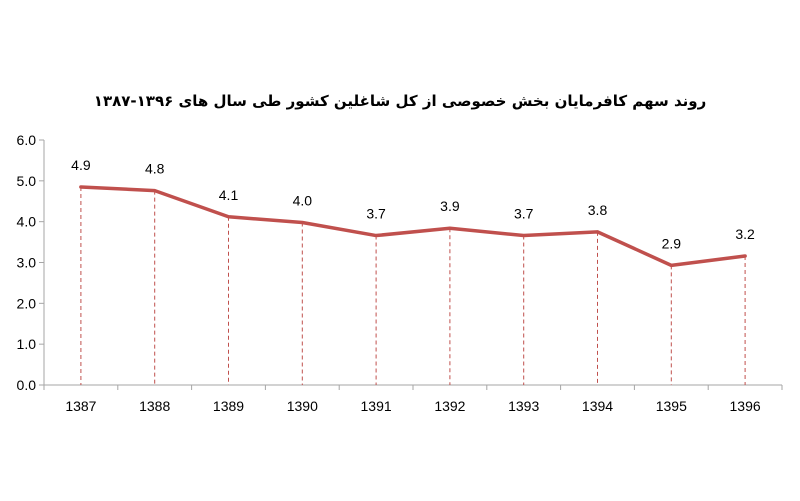  I want to click on x-tick-label: 1390, so click(302, 406).